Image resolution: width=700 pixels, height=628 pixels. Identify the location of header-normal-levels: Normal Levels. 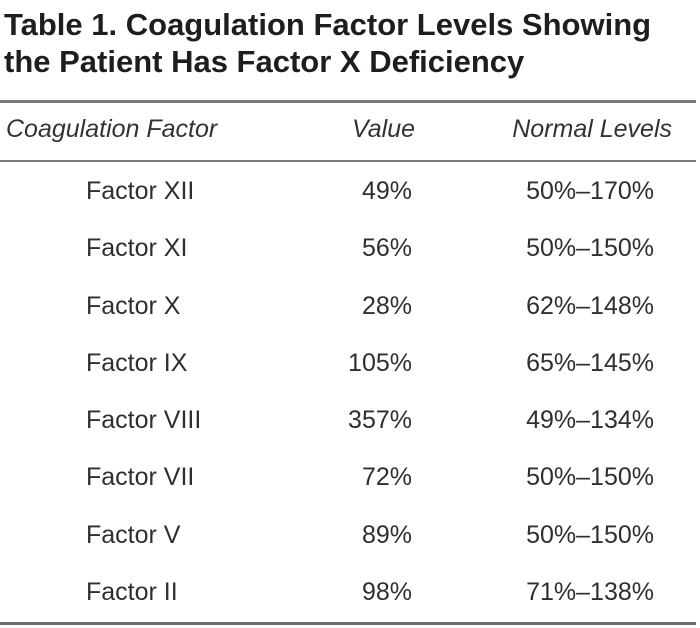
(592, 129).